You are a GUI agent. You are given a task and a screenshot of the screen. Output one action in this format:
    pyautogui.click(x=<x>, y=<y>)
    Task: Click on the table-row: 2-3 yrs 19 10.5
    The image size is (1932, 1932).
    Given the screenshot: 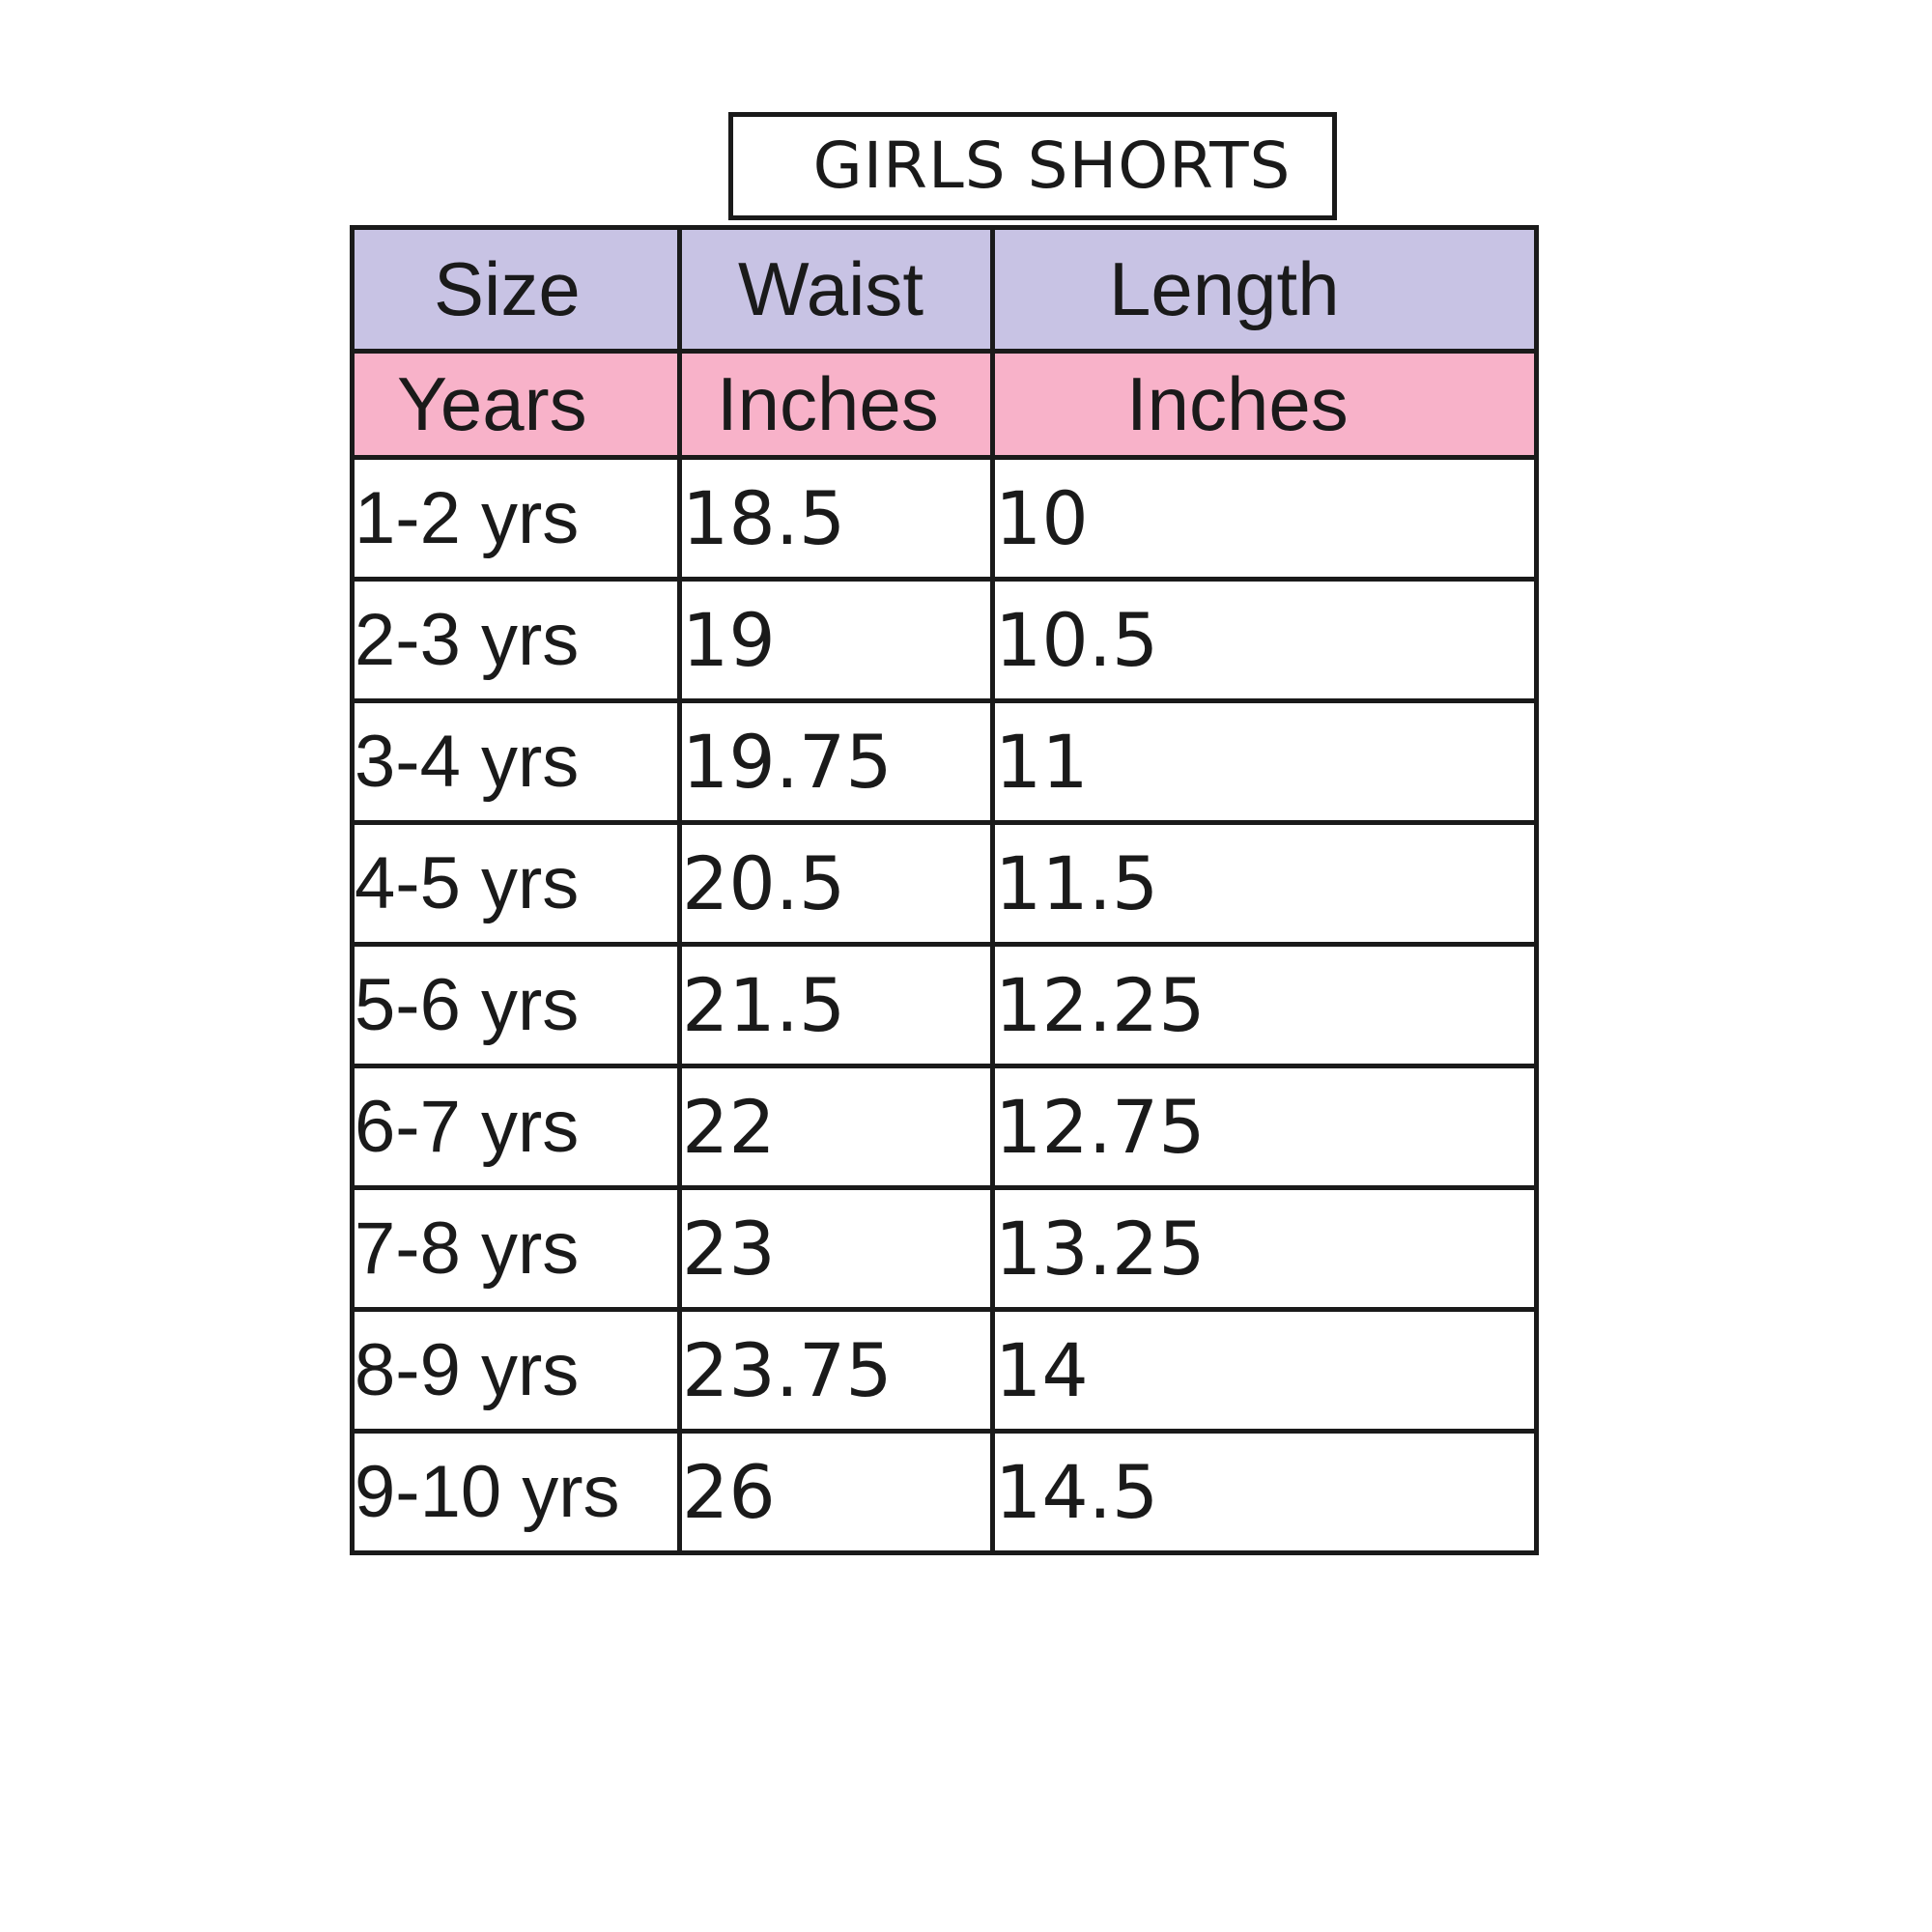 What is the action you would take?
    pyautogui.click(x=944, y=640)
    